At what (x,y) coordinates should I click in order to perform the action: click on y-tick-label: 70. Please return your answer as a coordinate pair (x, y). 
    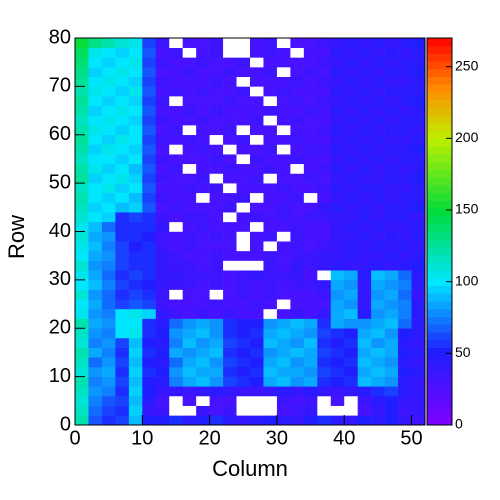
    Looking at the image, I should click on (60, 86).